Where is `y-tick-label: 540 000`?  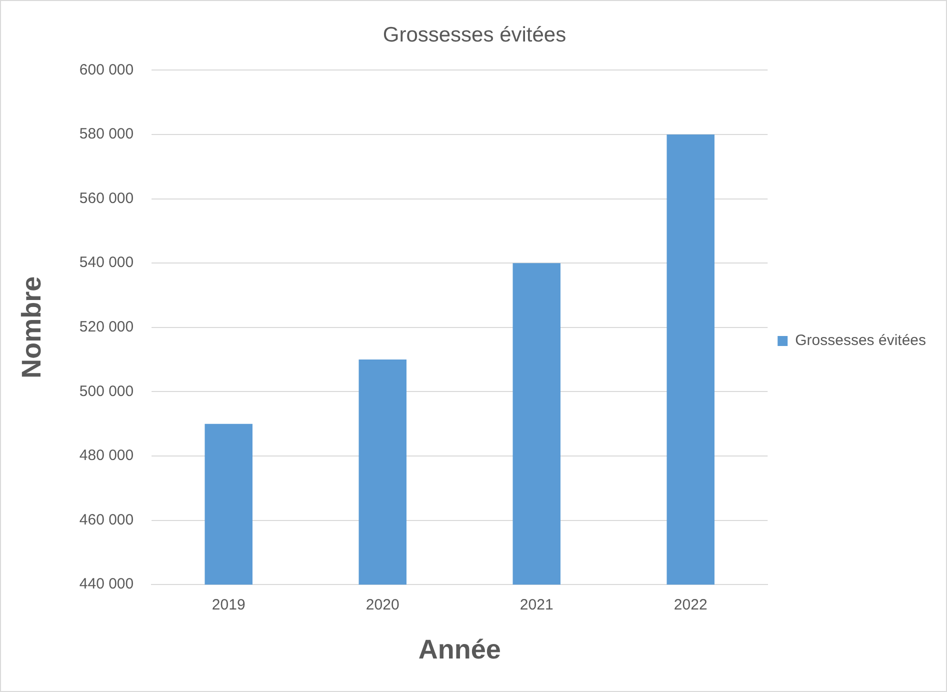
y-tick-label: 540 000 is located at coordinates (106, 263).